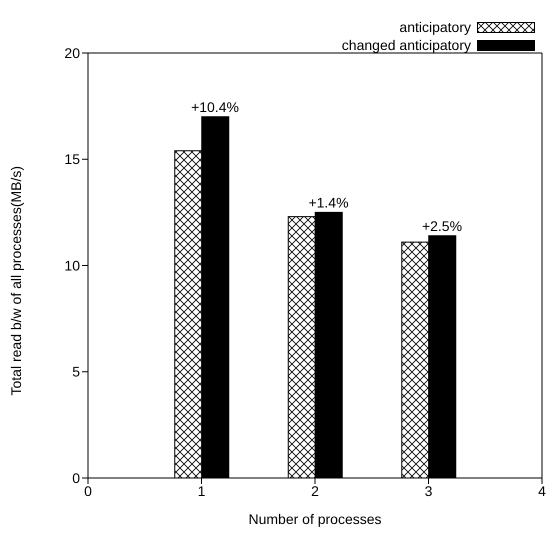 The width and height of the screenshot is (555, 538). Describe the element at coordinates (72, 52) in the screenshot. I see `y-tick-label: 20` at that location.